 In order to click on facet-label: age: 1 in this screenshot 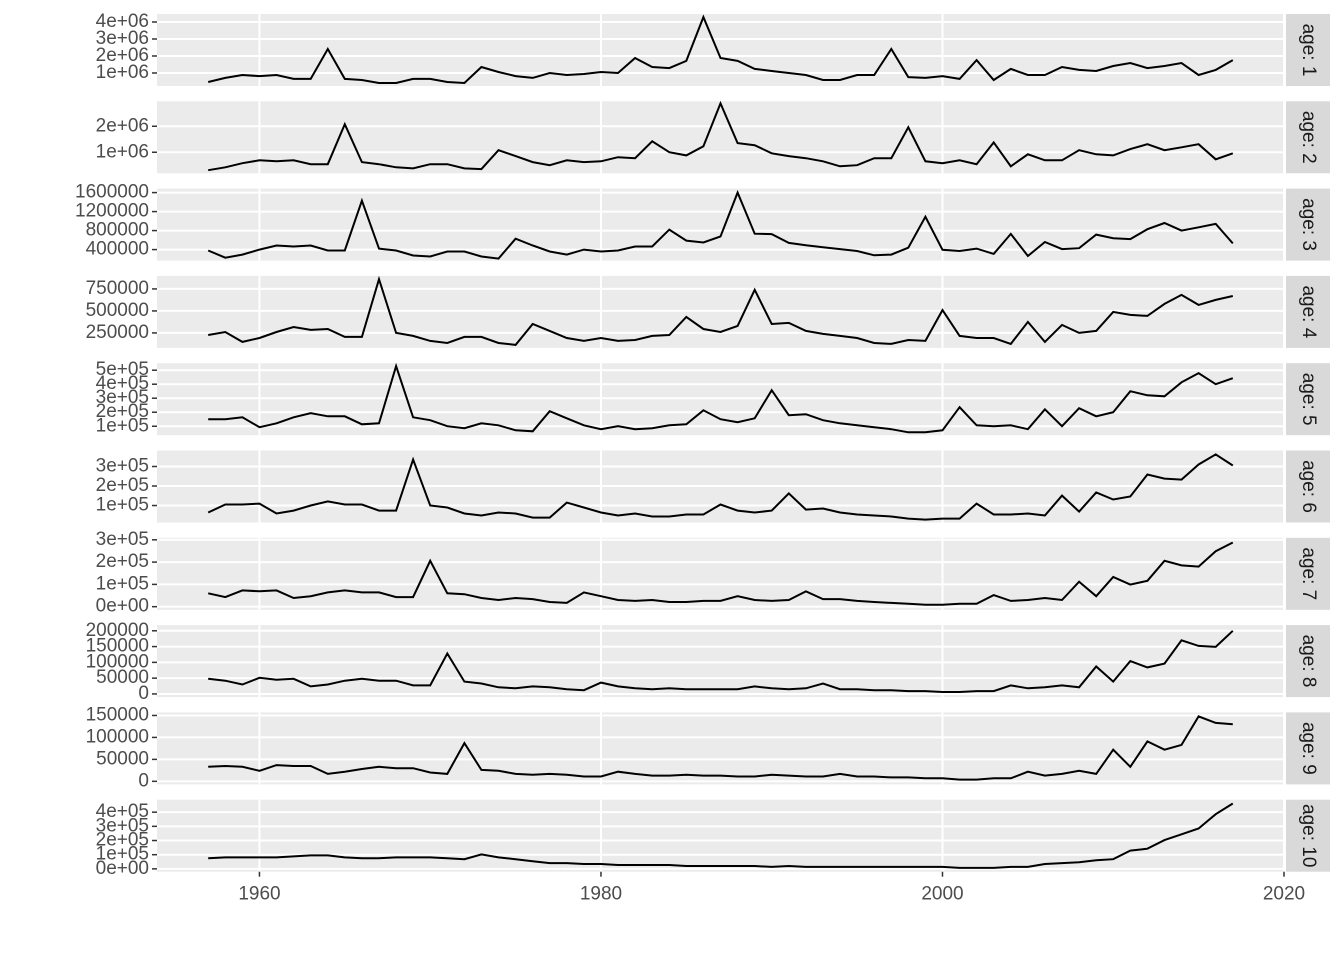, I will do `click(1308, 50)`.